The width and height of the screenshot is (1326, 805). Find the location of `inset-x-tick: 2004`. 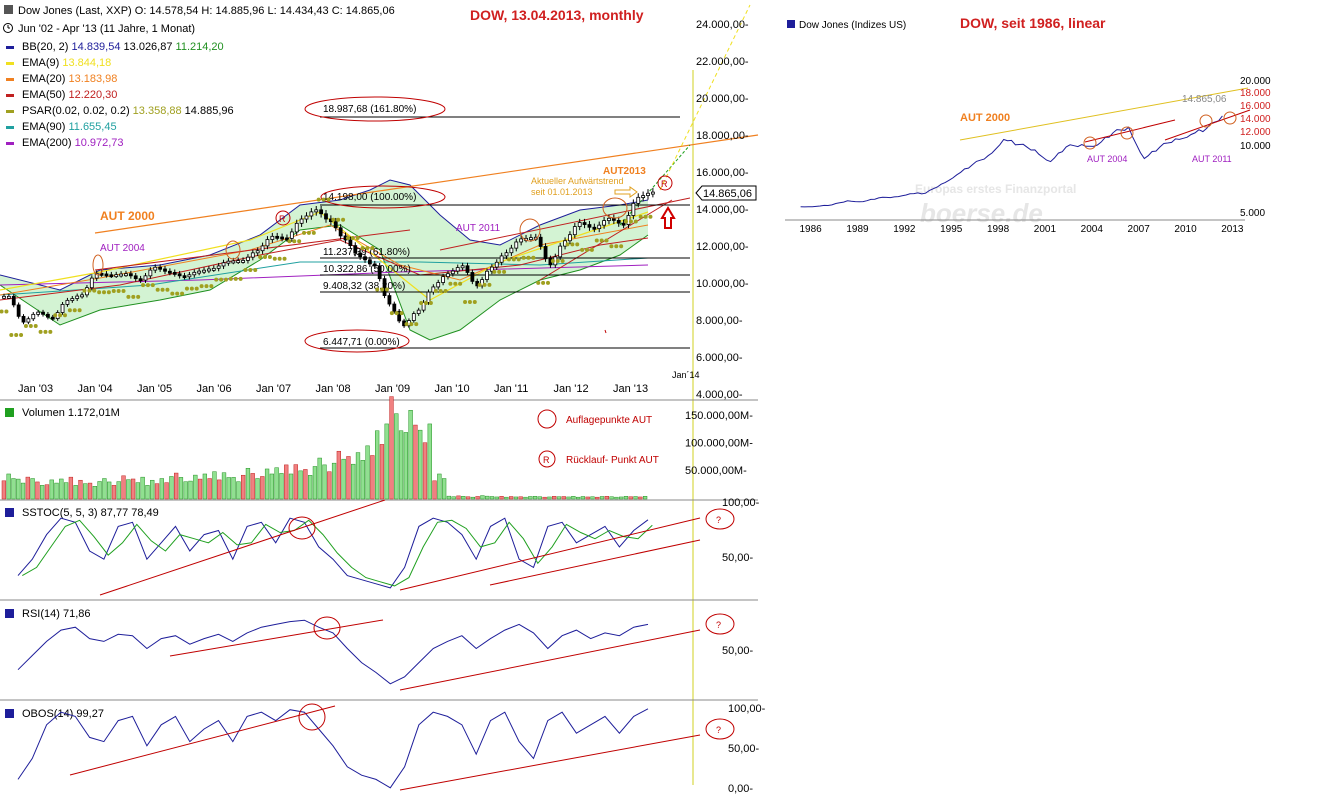

inset-x-tick: 2004 is located at coordinates (1092, 229).